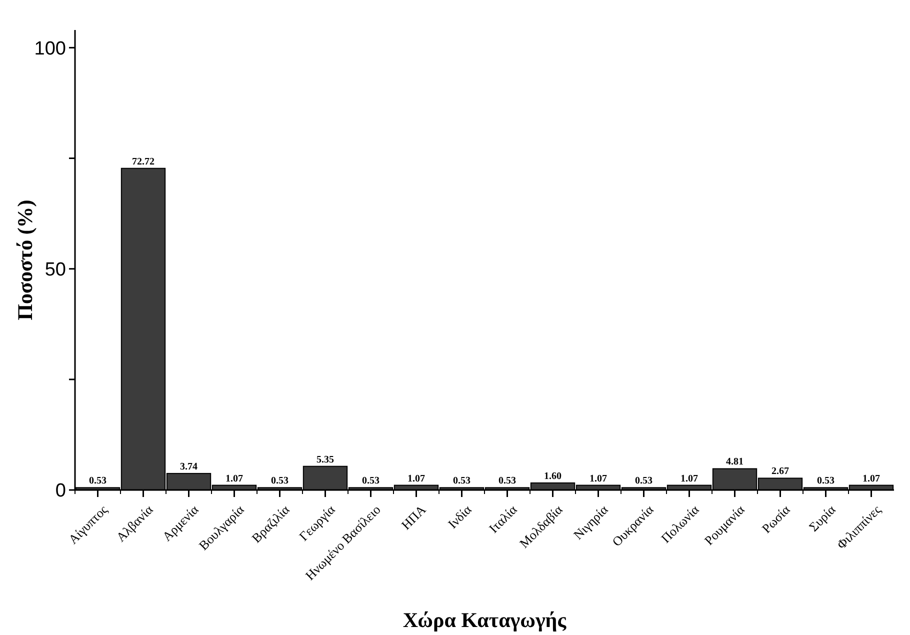 The height and width of the screenshot is (635, 910). I want to click on x-axis-title: Χώρα Καταγωγής, so click(485, 620).